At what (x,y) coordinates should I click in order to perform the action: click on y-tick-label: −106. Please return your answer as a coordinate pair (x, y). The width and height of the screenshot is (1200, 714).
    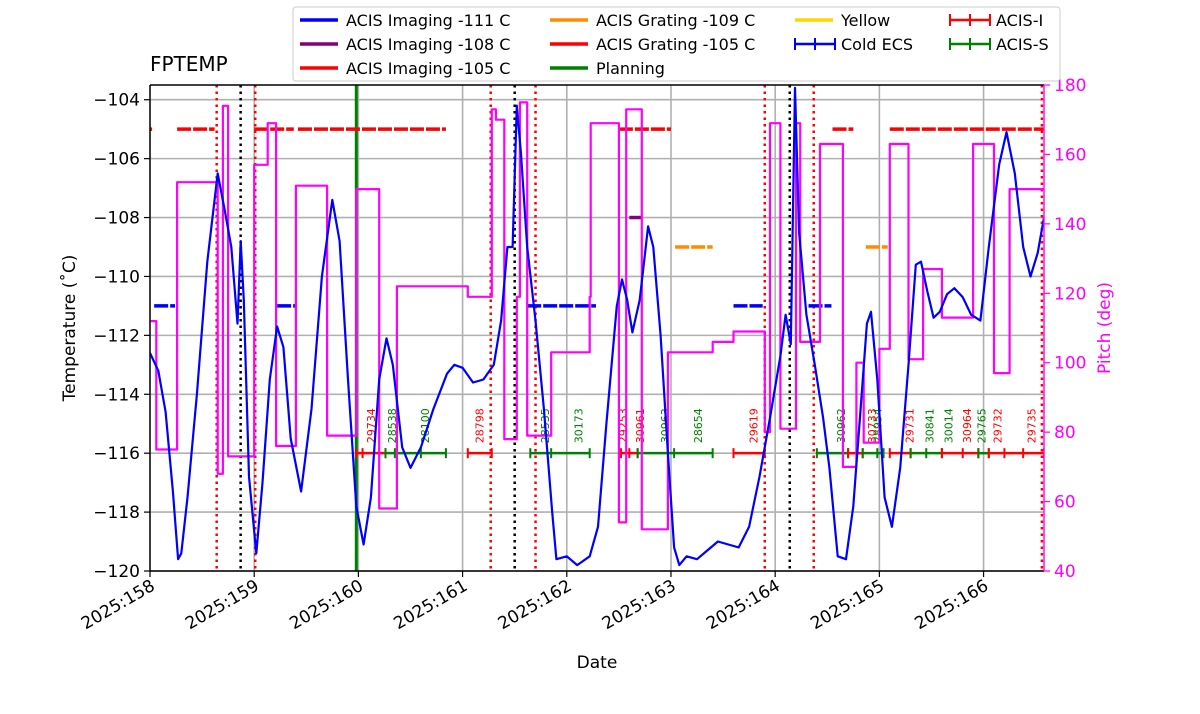
    Looking at the image, I should click on (116, 160).